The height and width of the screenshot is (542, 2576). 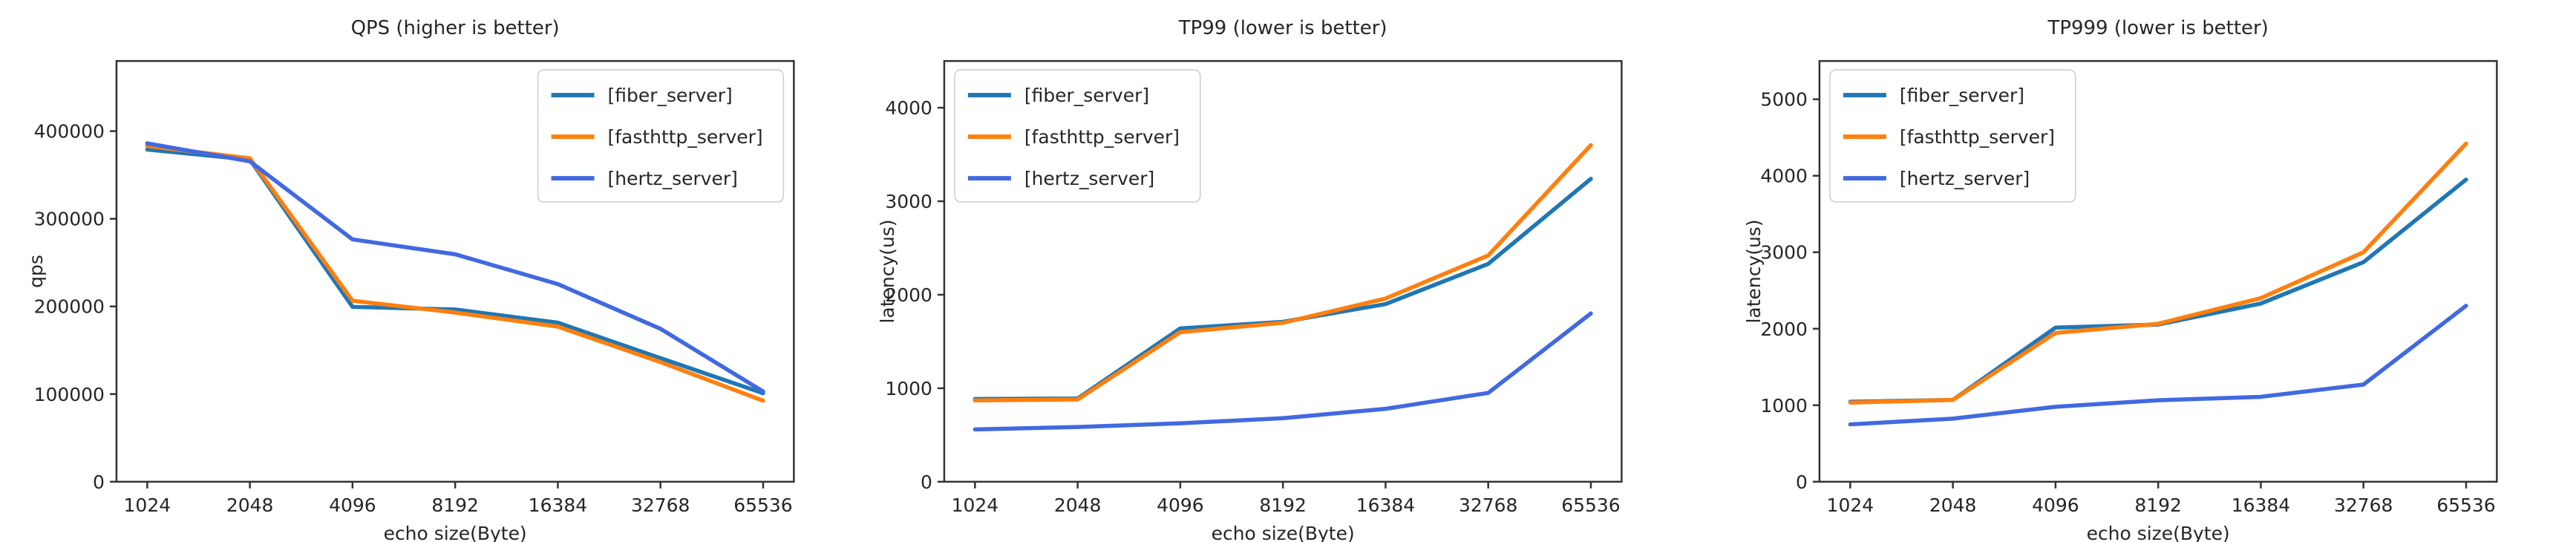 What do you see at coordinates (69, 394) in the screenshot?
I see `y-tick-label: 100000` at bounding box center [69, 394].